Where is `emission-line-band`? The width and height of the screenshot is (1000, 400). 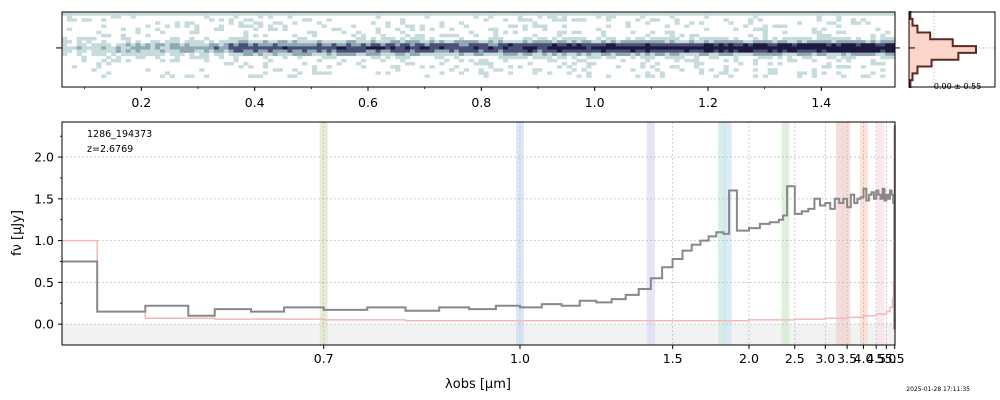 emission-line-band is located at coordinates (880, 233).